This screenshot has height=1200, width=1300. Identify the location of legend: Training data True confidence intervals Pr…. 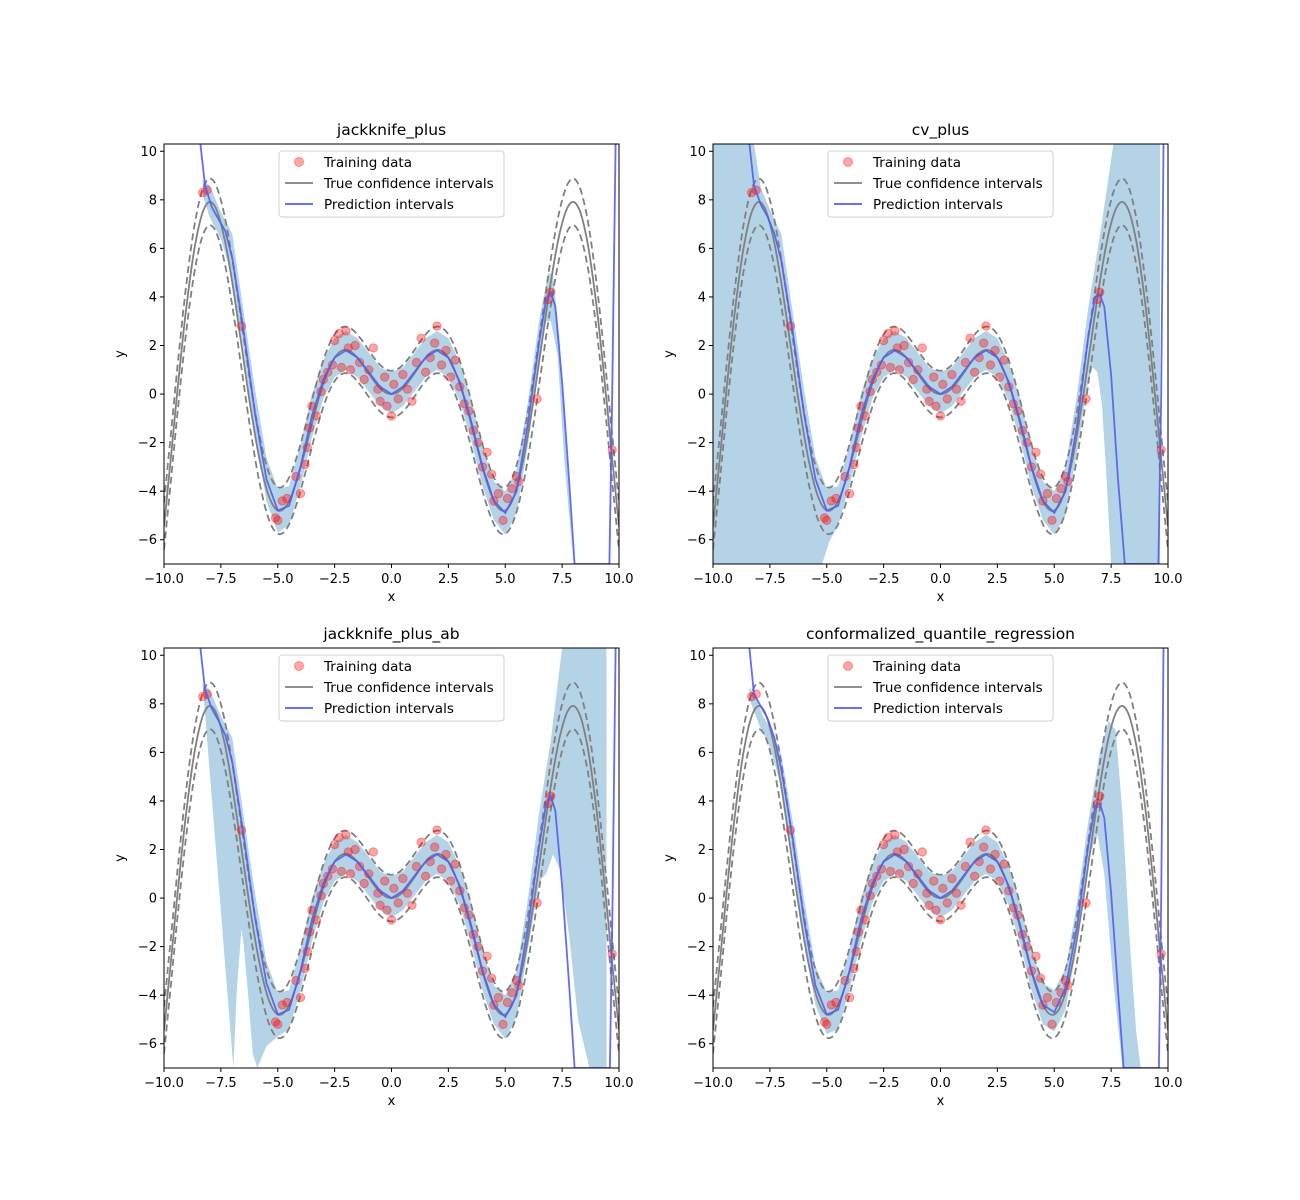
(940, 184).